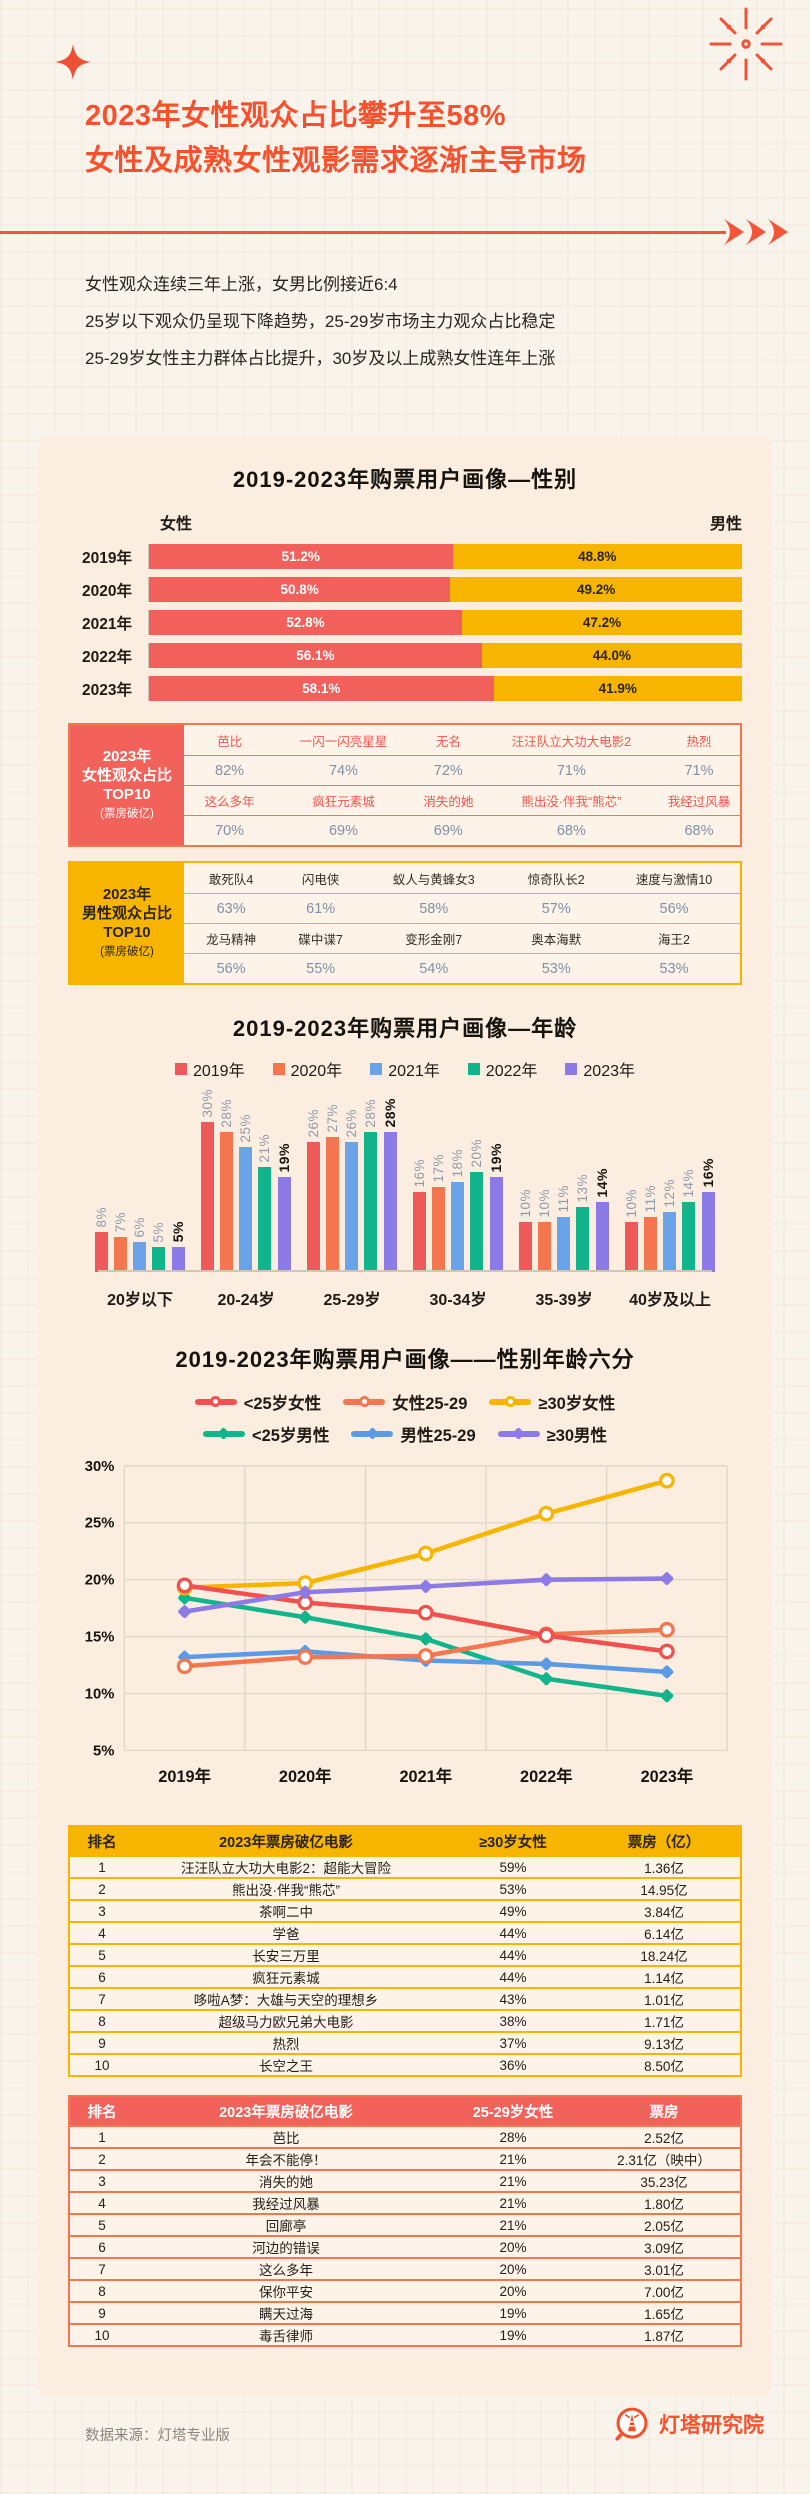 The image size is (810, 2494). Describe the element at coordinates (286, 2067) in the screenshot. I see `movie-name-cell: 长空之王` at that location.